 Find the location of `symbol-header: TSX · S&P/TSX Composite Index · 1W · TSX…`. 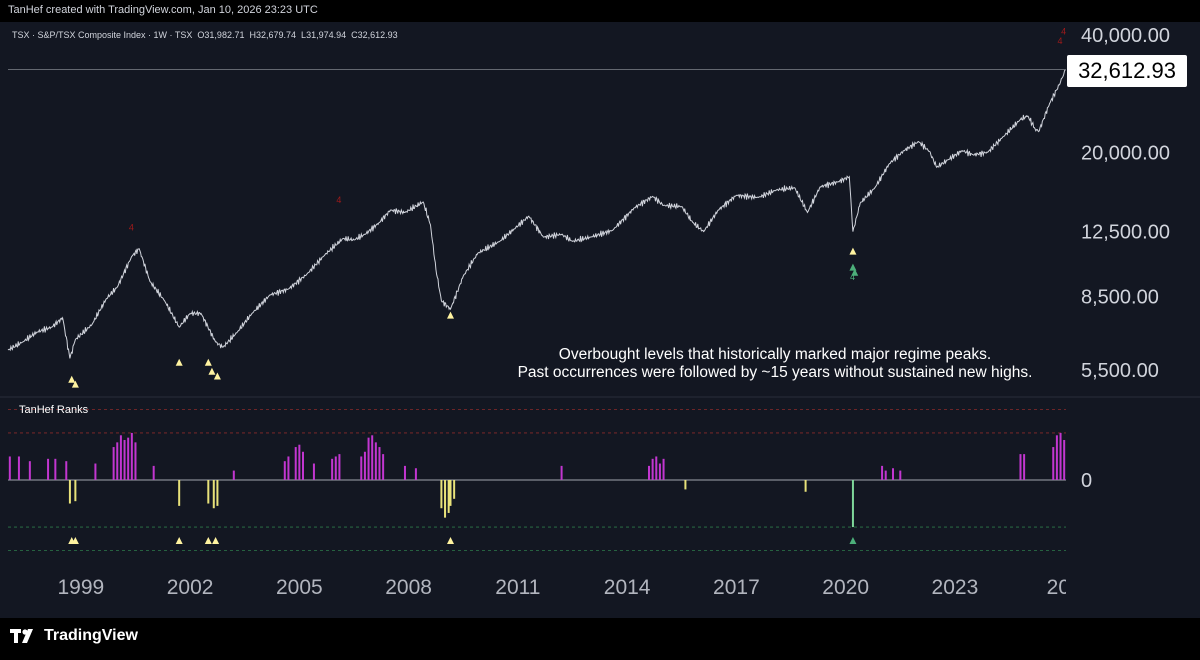

symbol-header: TSX · S&P/TSX Composite Index · 1W · TSX… is located at coordinates (205, 35).